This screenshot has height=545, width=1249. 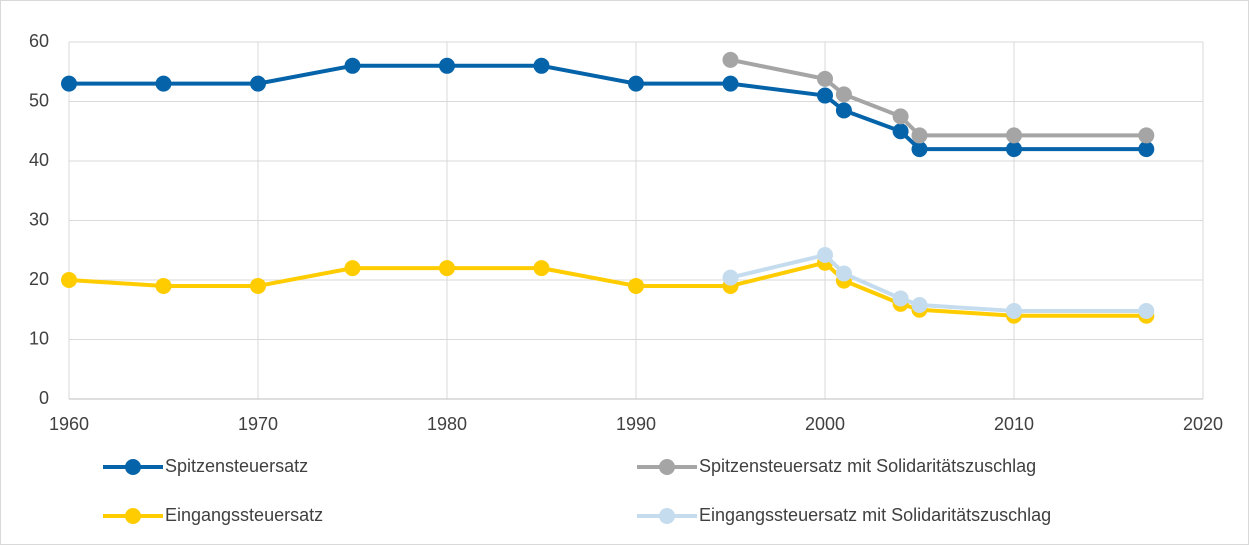 I want to click on x-tick-label: 1990, so click(x=636, y=424).